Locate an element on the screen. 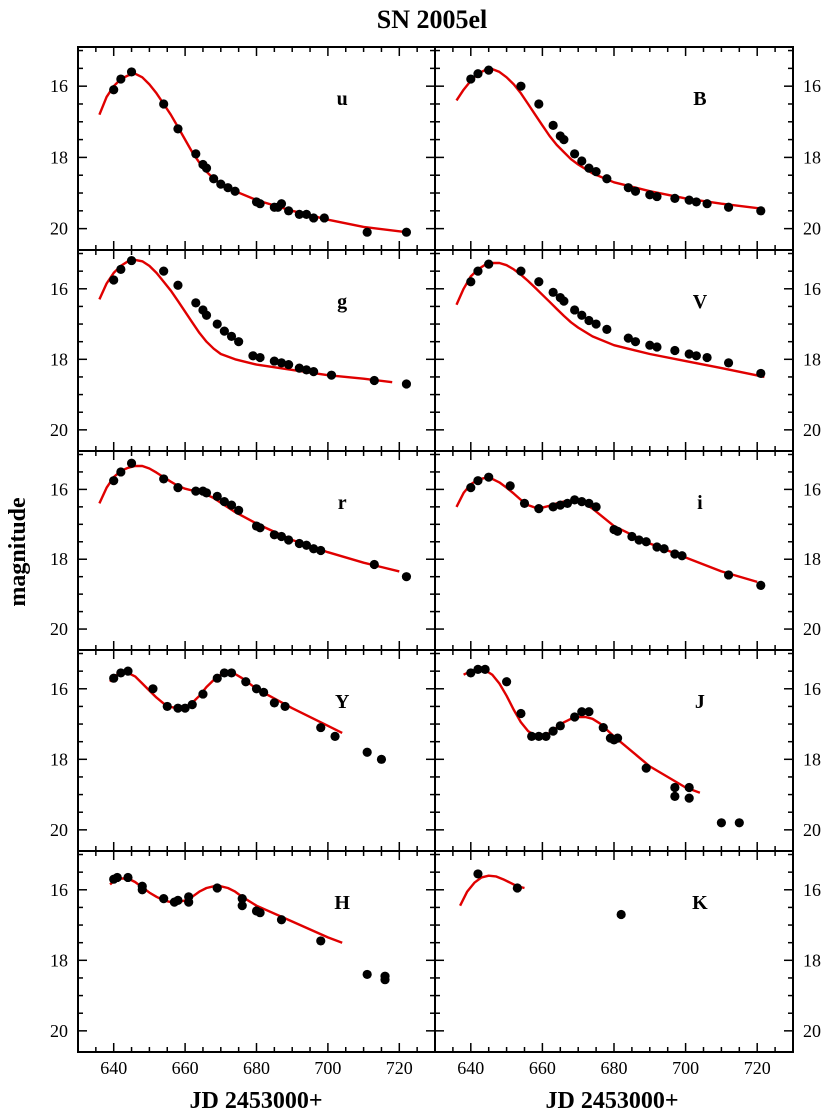 This screenshot has width=830, height=1118. band-label: K is located at coordinates (700, 903).